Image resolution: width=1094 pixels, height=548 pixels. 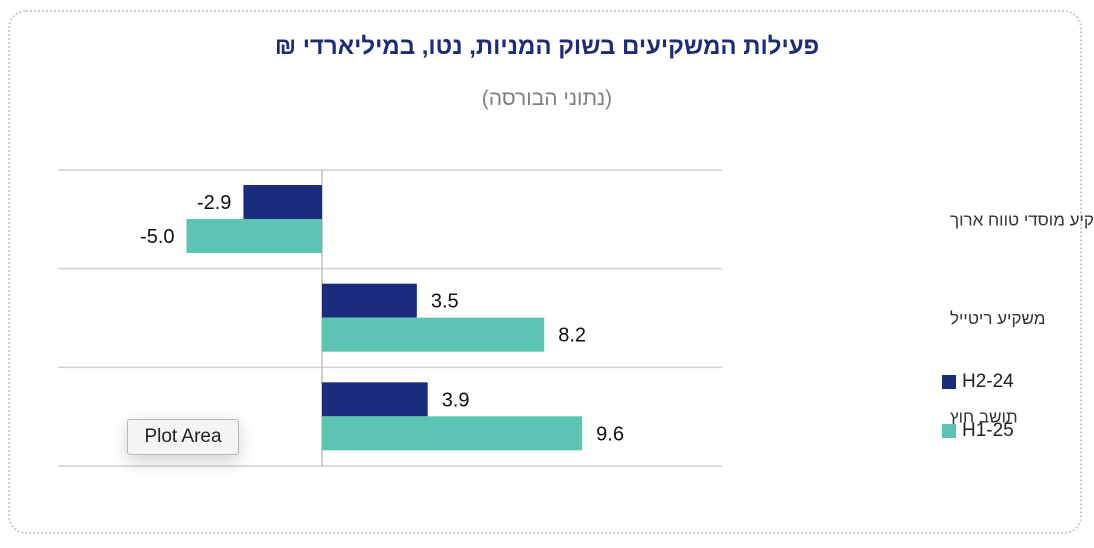 What do you see at coordinates (456, 400) in the screenshot?
I see `data-label: 3.9` at bounding box center [456, 400].